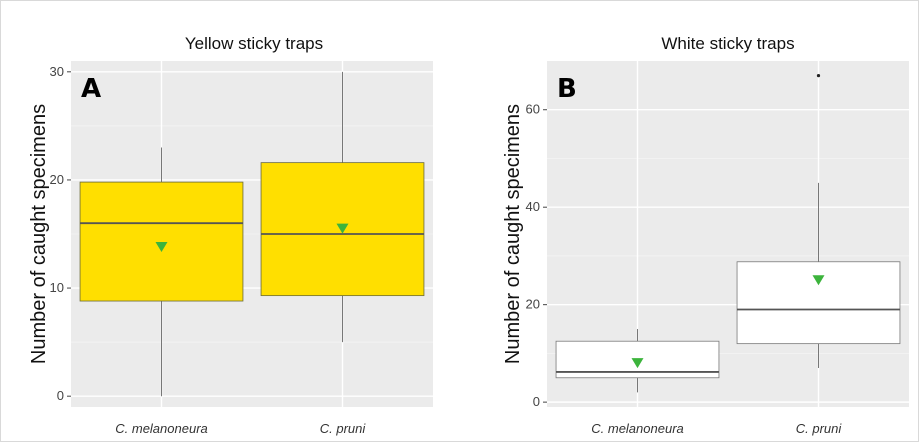 The height and width of the screenshot is (443, 919). I want to click on y-tick-label: 30, so click(57, 71).